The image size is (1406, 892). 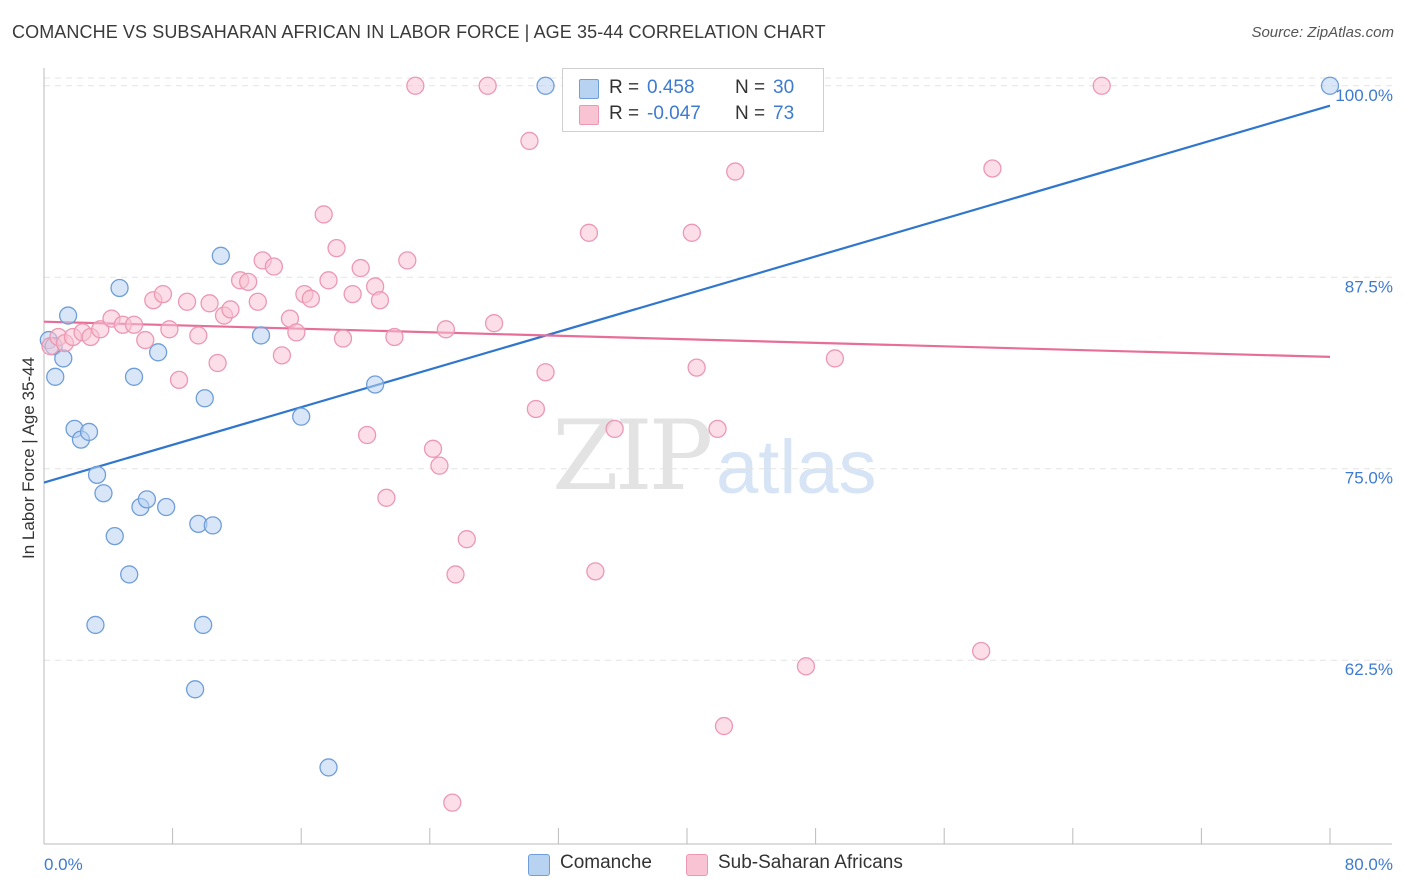 I want to click on y-tick-label: 87.5%, so click(x=1369, y=286).